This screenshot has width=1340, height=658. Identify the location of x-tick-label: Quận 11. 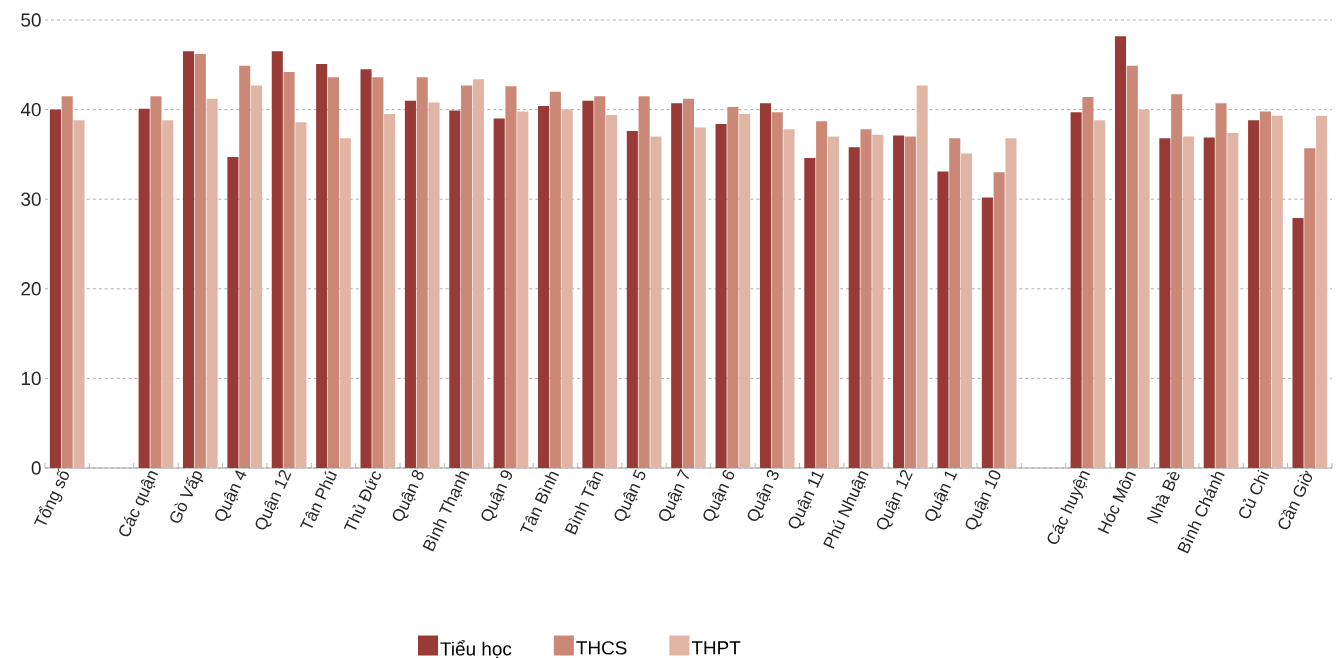
(806, 500).